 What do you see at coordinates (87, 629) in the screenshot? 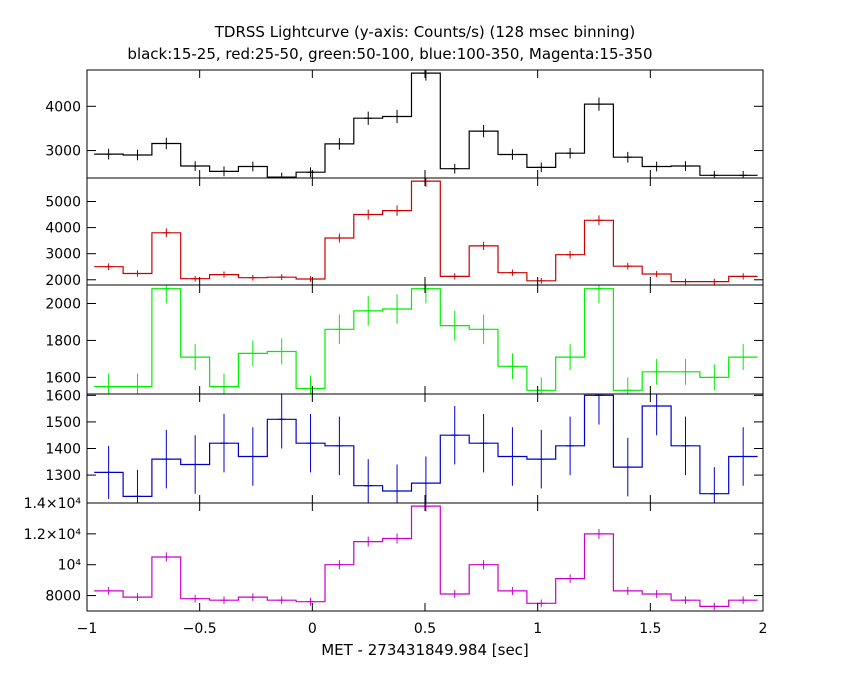
I see `x-tick-label-0: −1` at bounding box center [87, 629].